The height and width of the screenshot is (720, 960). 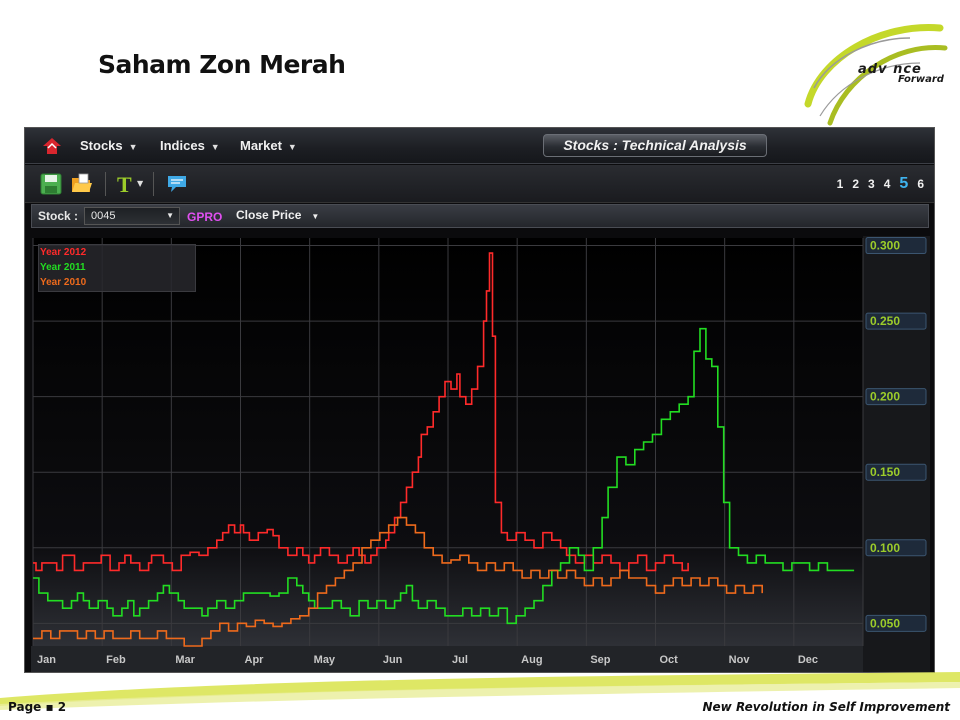 What do you see at coordinates (205, 217) in the screenshot?
I see `stock-name: GPRO` at bounding box center [205, 217].